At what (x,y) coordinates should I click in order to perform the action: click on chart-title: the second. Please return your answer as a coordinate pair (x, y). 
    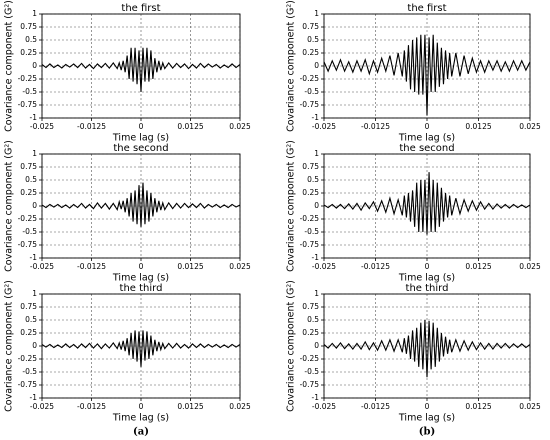
    Looking at the image, I should click on (426, 148).